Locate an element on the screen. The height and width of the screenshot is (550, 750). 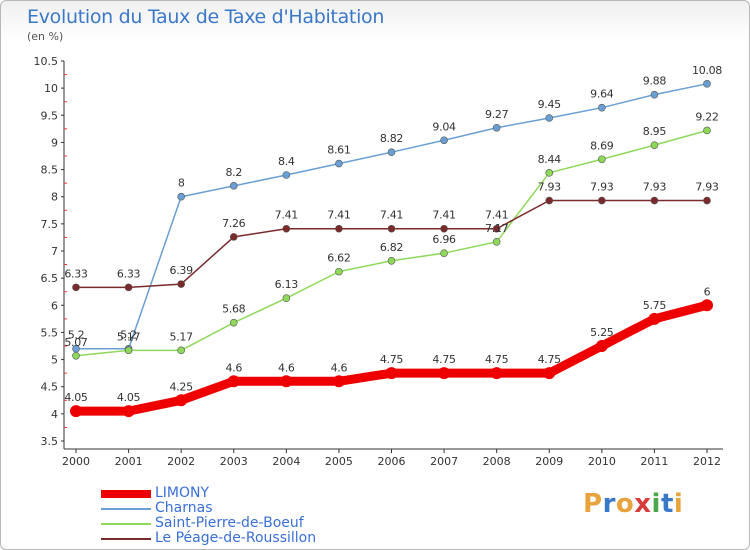
logo-letter: o is located at coordinates (625, 504).